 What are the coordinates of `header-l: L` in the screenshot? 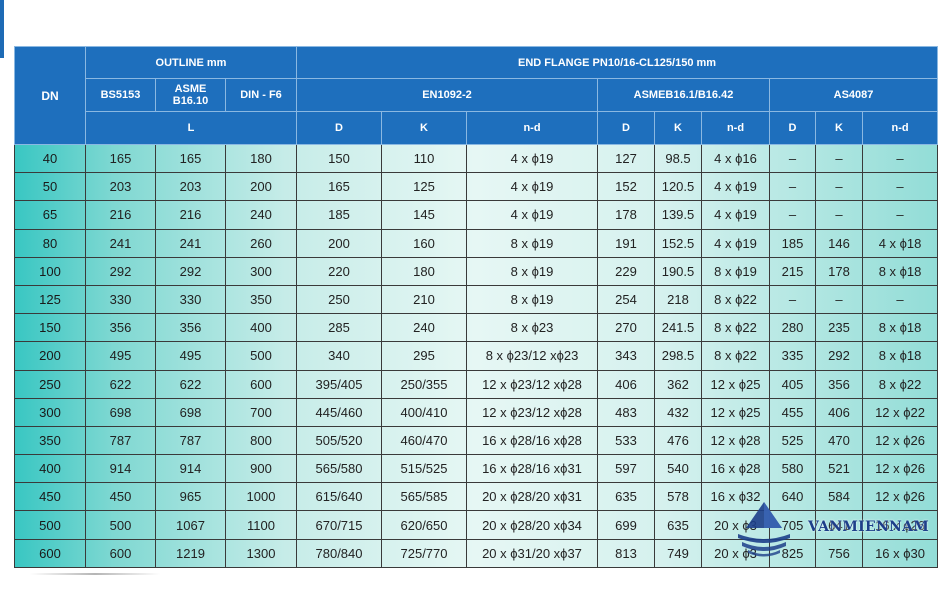 It's located at (191, 128).